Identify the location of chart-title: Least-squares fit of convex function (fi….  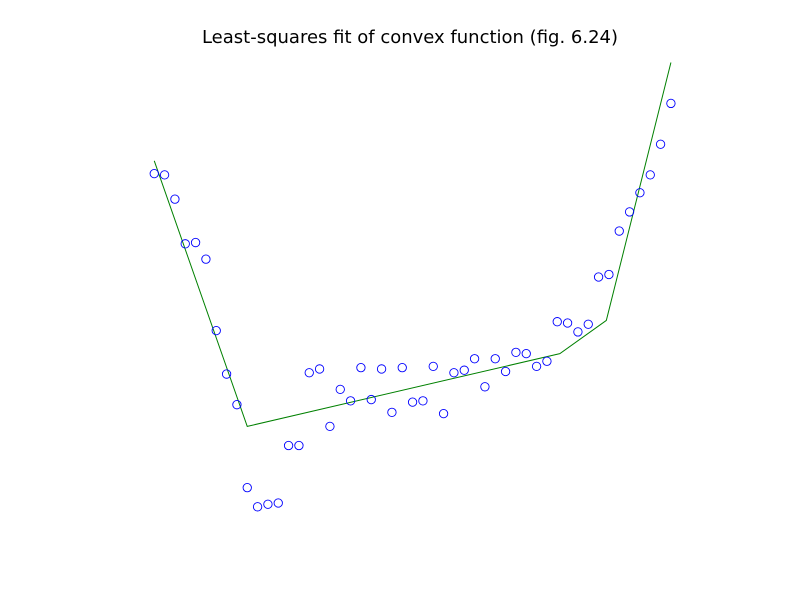
(410, 37).